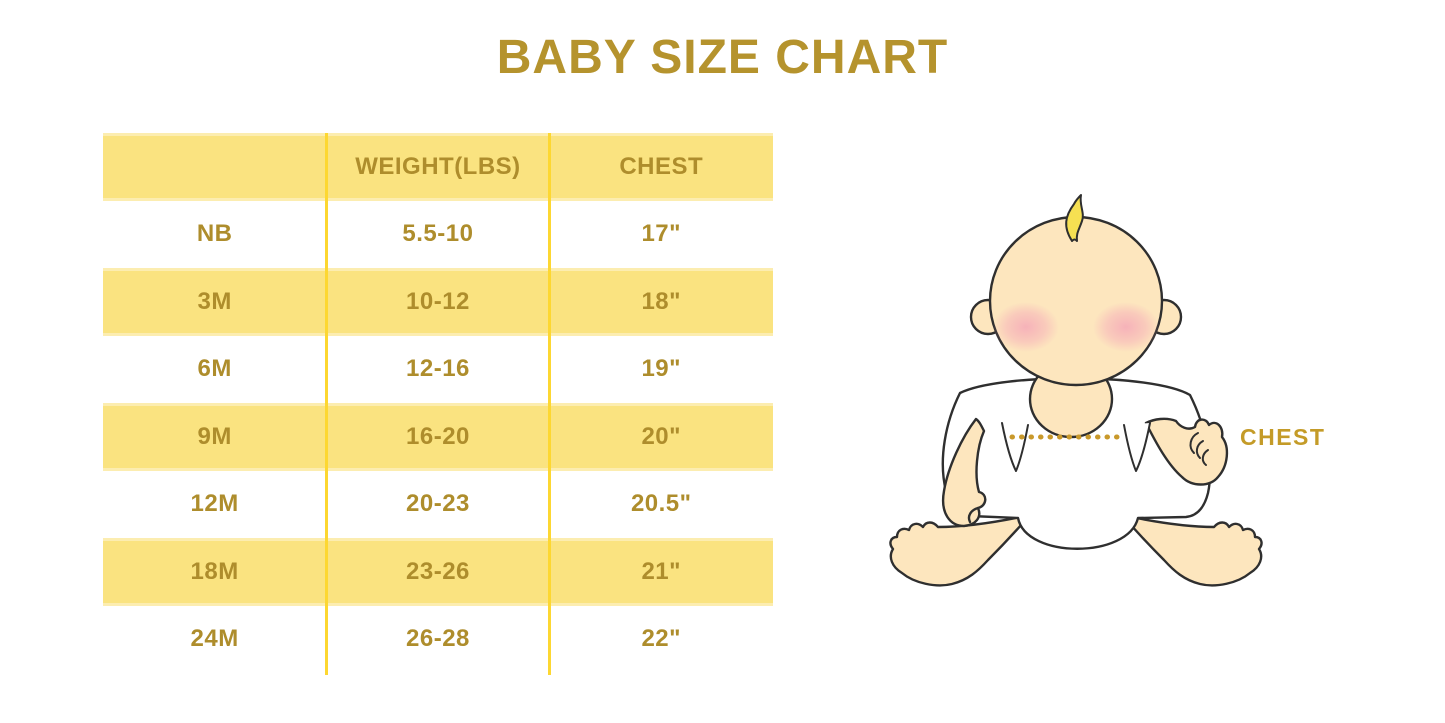  I want to click on table-header-row: WEIGHT(LBS) CHEST, so click(438, 167).